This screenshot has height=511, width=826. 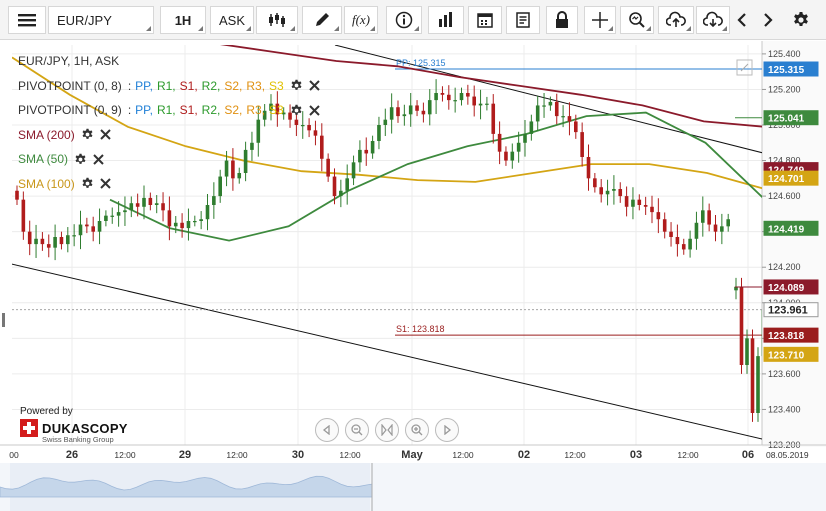 I want to click on zoom-out-button, so click(x=357, y=430).